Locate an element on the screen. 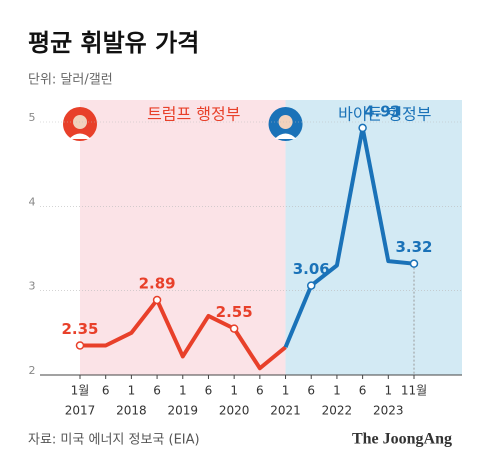 This screenshot has height=469, width=480. y-tick-label: 2 is located at coordinates (32, 370).